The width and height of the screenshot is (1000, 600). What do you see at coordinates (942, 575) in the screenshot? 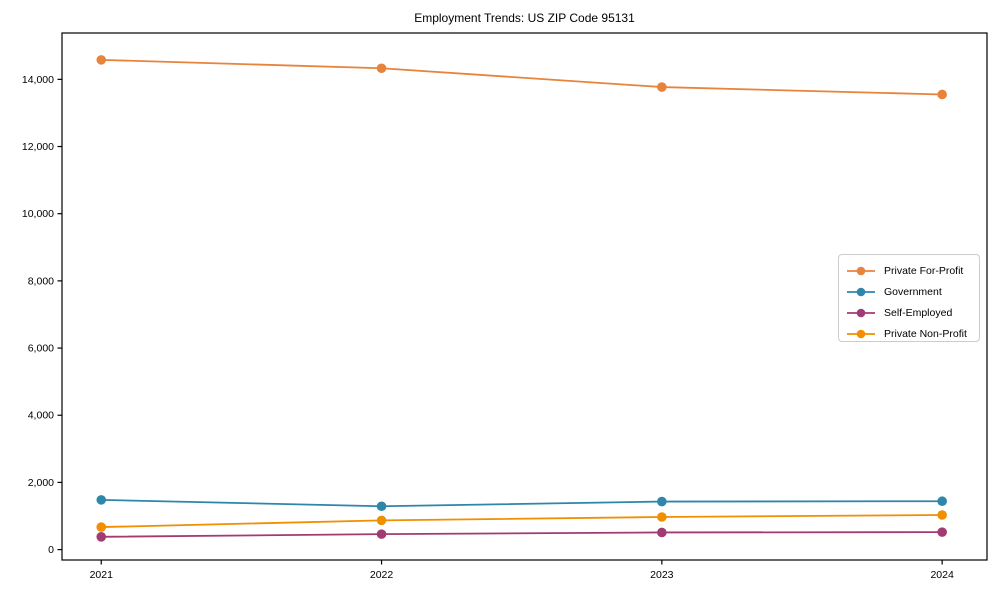
I see `x-tick-label: 2024` at bounding box center [942, 575].